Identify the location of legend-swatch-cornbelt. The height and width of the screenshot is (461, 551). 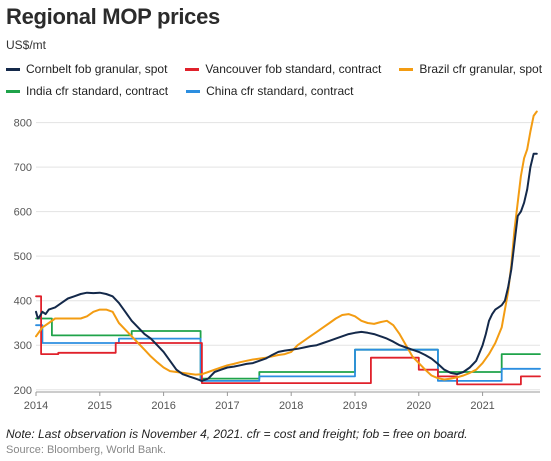
(13, 69).